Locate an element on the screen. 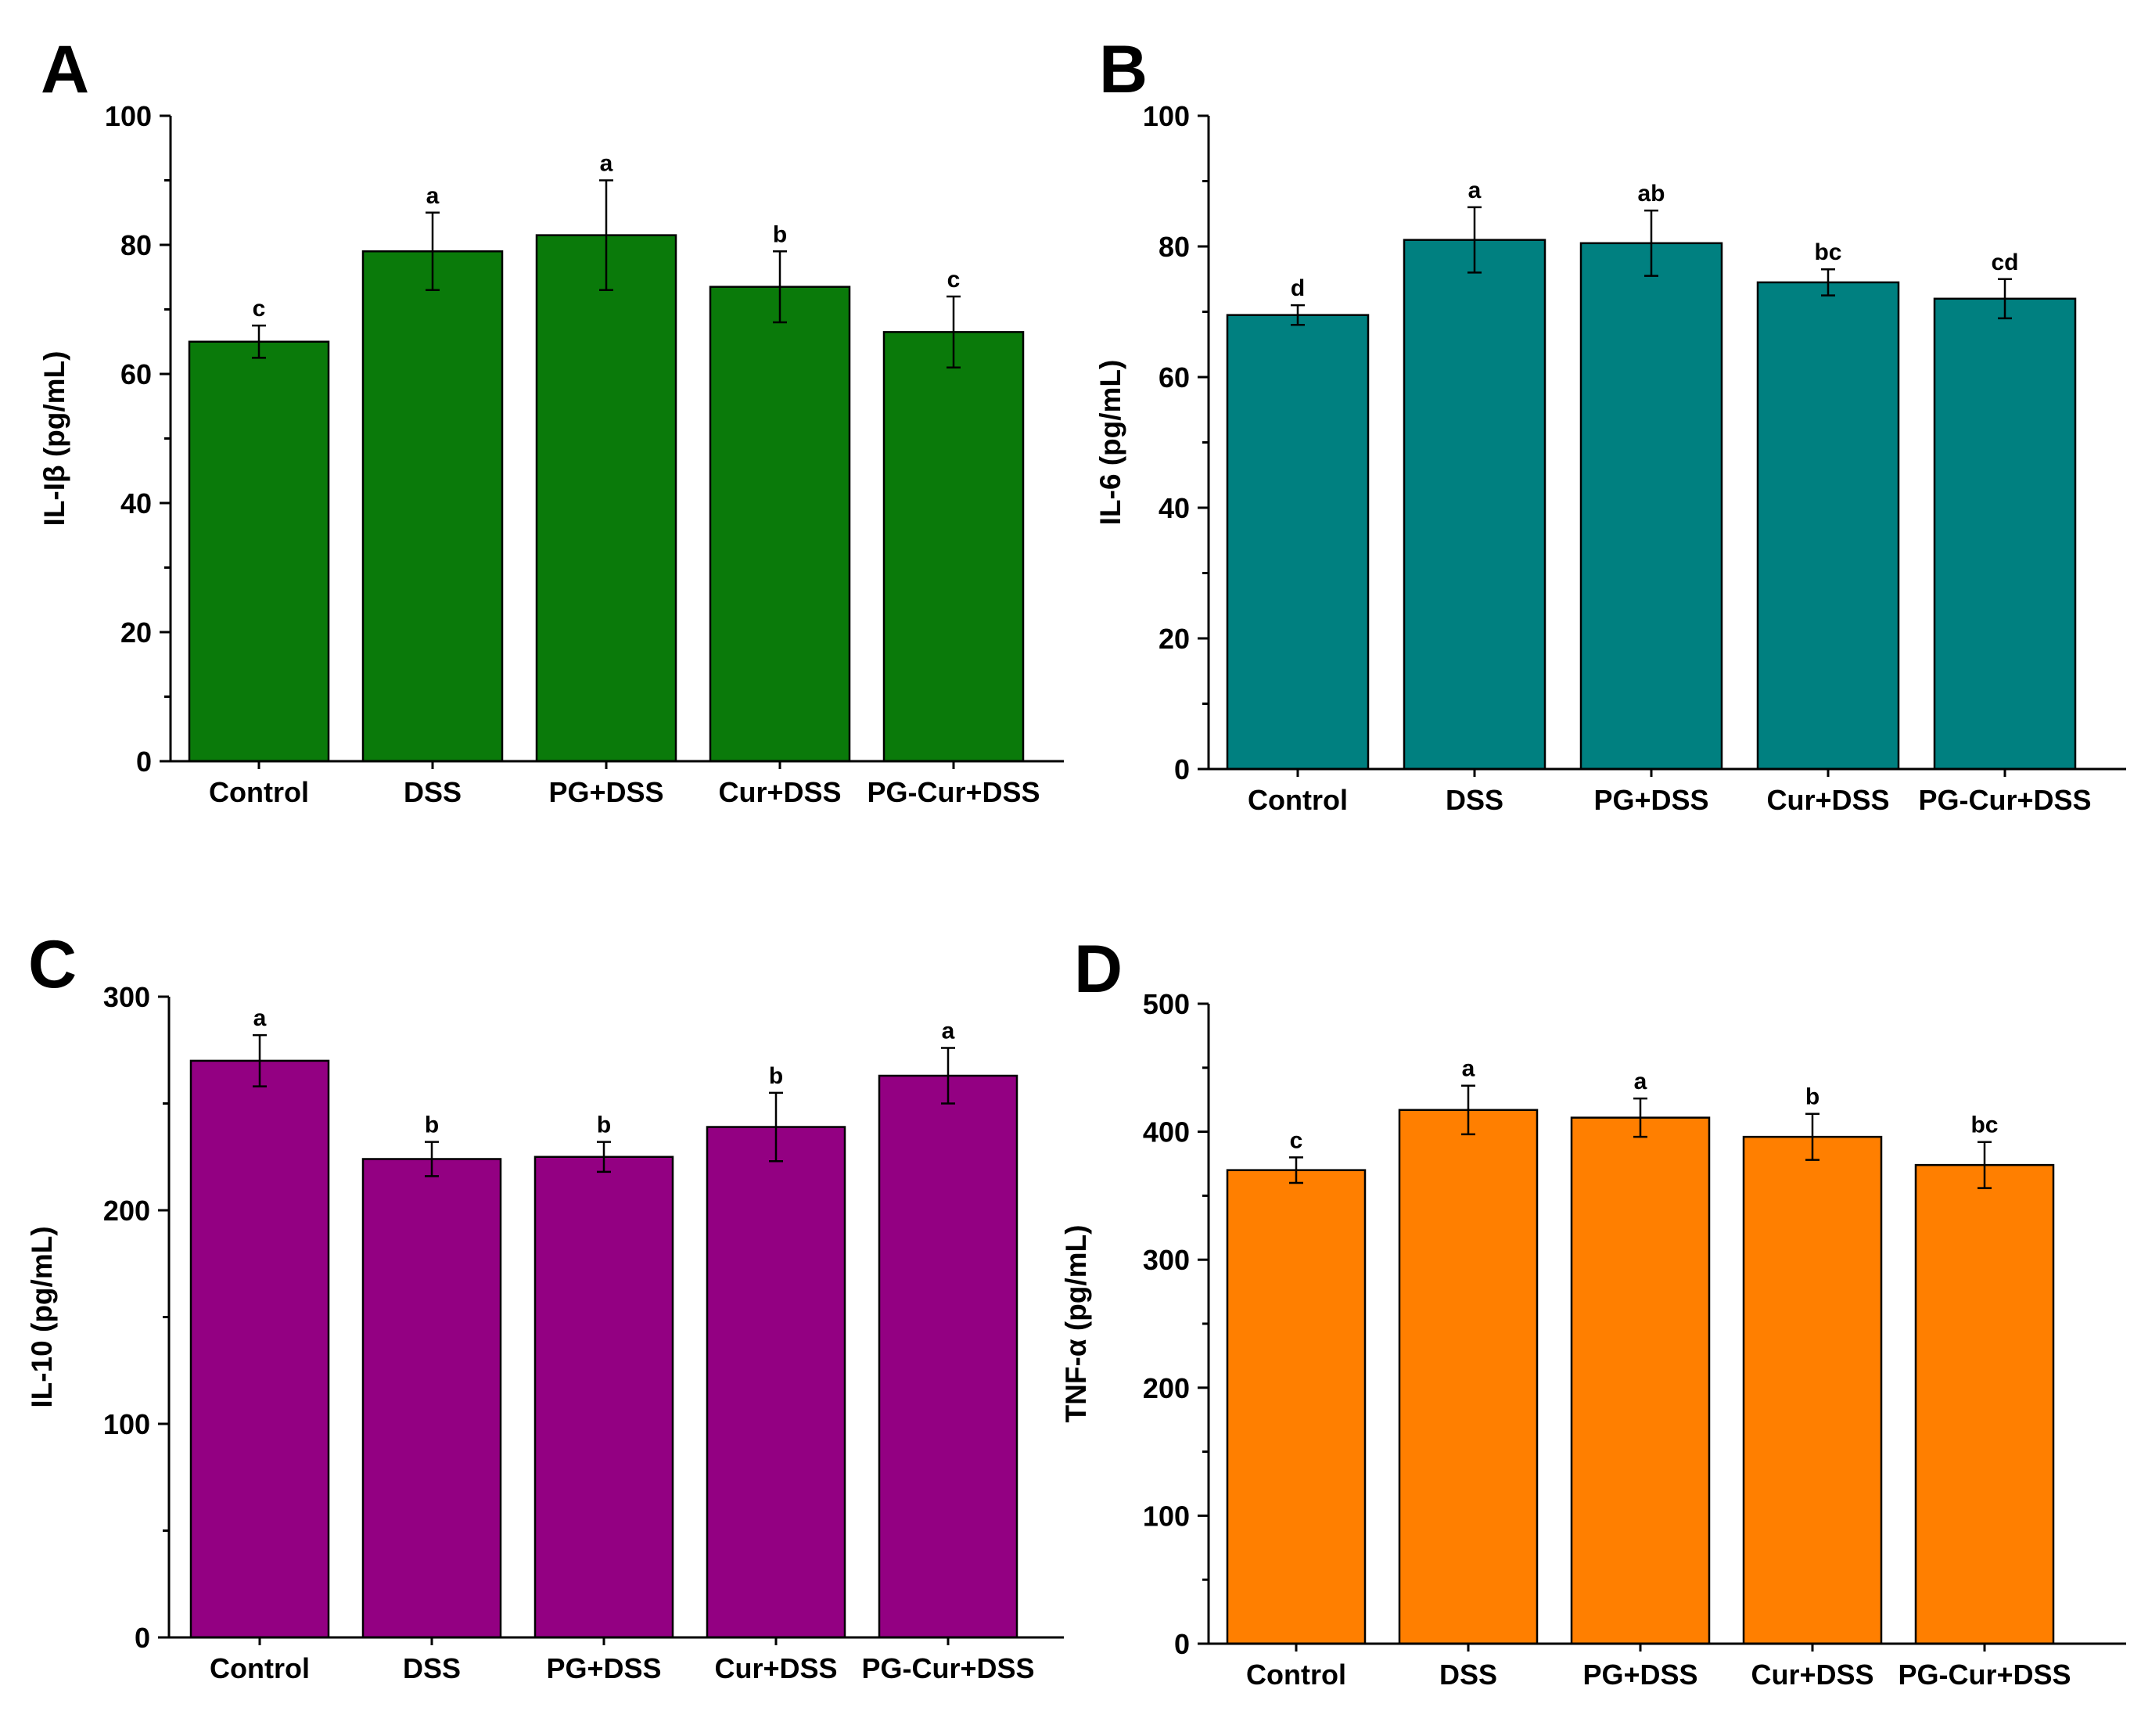 The image size is (2141, 1736). bar-d-cur-dss is located at coordinates (1812, 1390).